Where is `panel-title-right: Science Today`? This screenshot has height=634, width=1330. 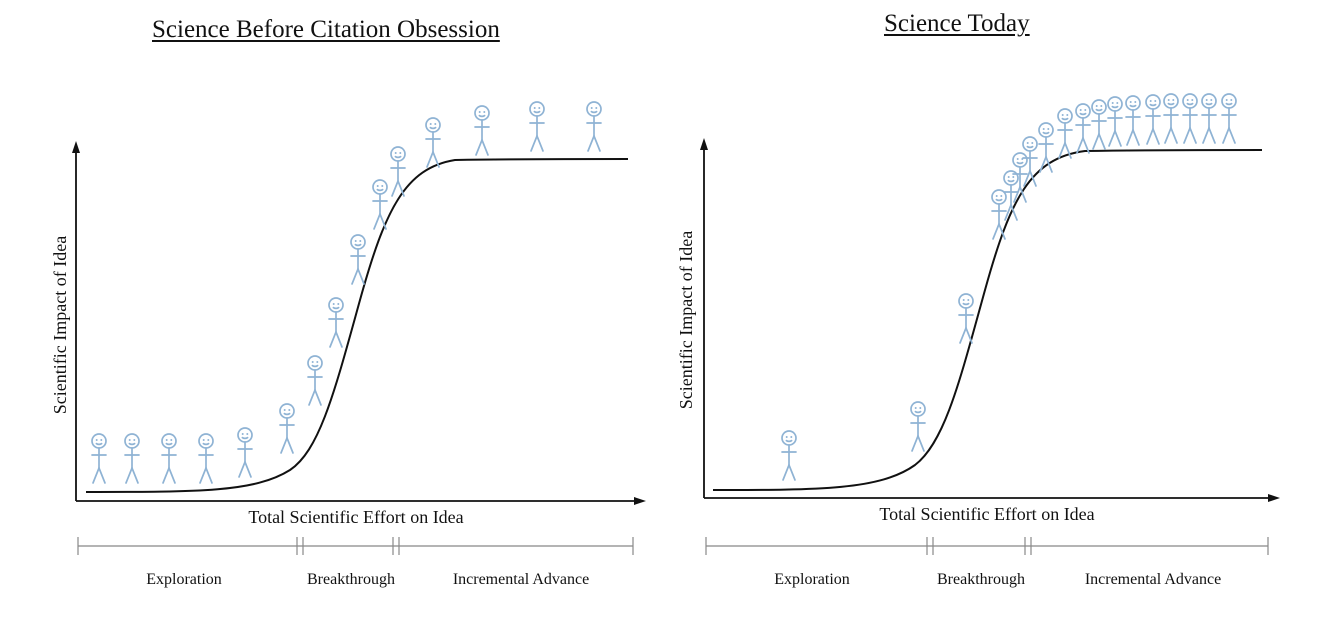 panel-title-right: Science Today is located at coordinates (957, 23).